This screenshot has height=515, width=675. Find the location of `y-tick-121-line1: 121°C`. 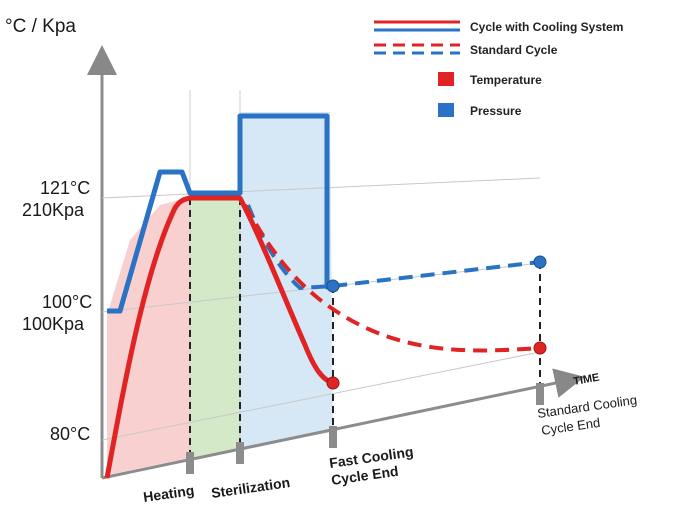

y-tick-121-line1: 121°C is located at coordinates (65, 188).